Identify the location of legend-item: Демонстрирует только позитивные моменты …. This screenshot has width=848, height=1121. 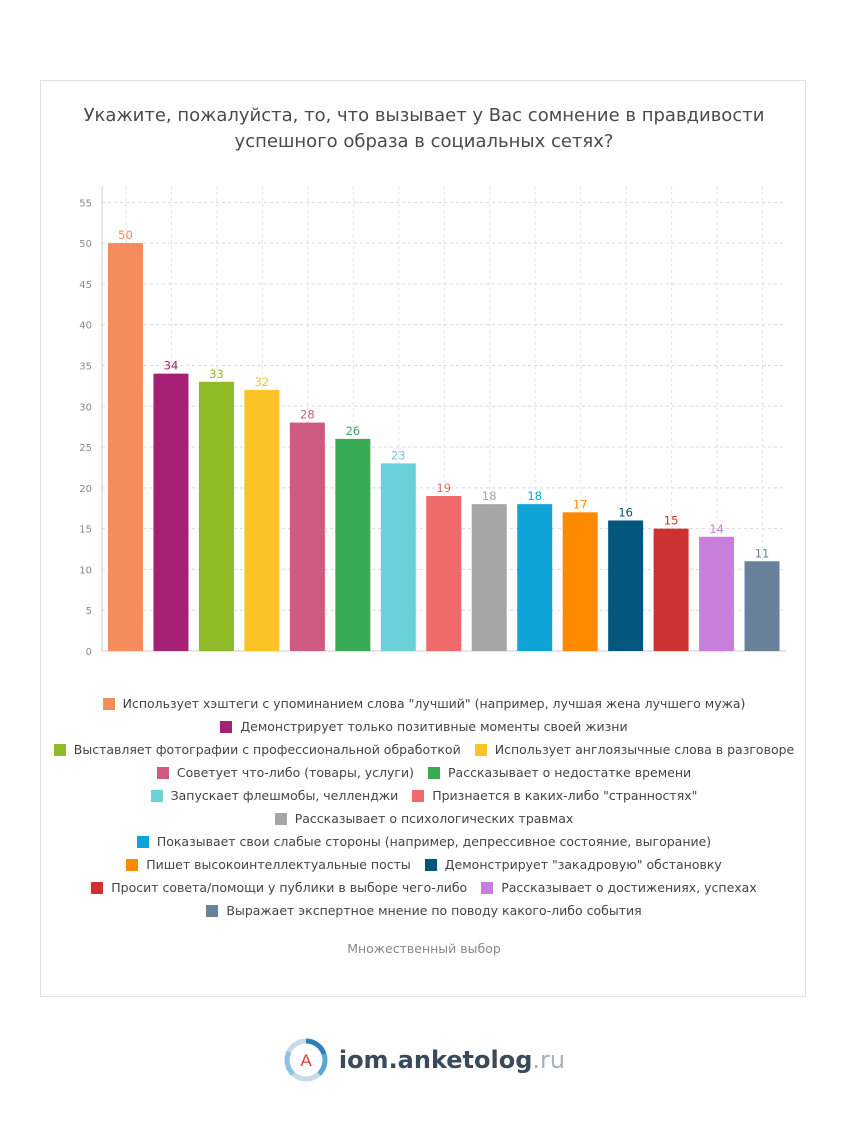
(424, 726).